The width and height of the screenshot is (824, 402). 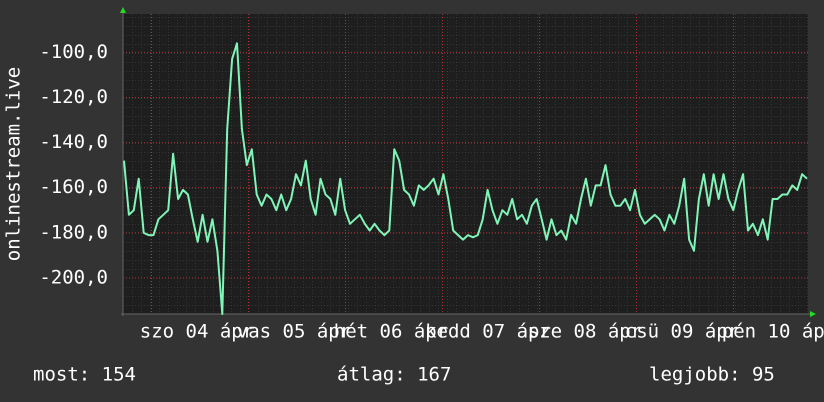 I want to click on y-axis-label: onlinestream.live, so click(x=14, y=164).